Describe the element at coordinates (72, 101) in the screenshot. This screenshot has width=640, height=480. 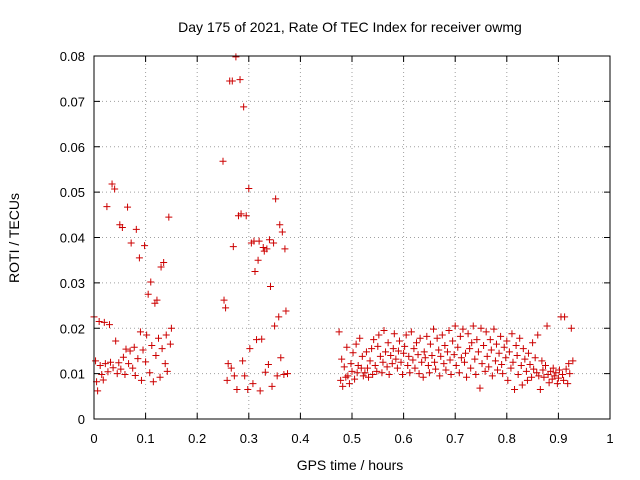
I see `y-tick-label: 0.07` at that location.